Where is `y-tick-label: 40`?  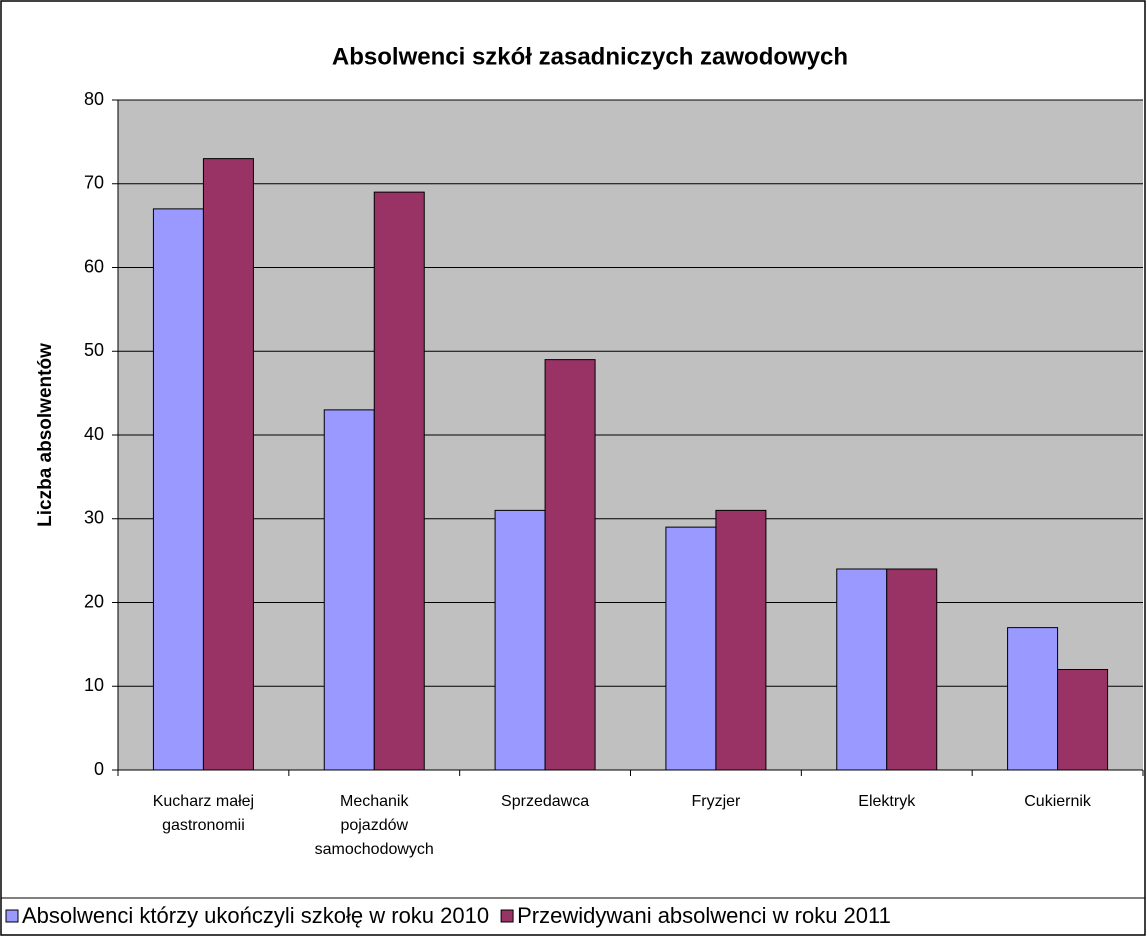
y-tick-label: 40 is located at coordinates (94, 434).